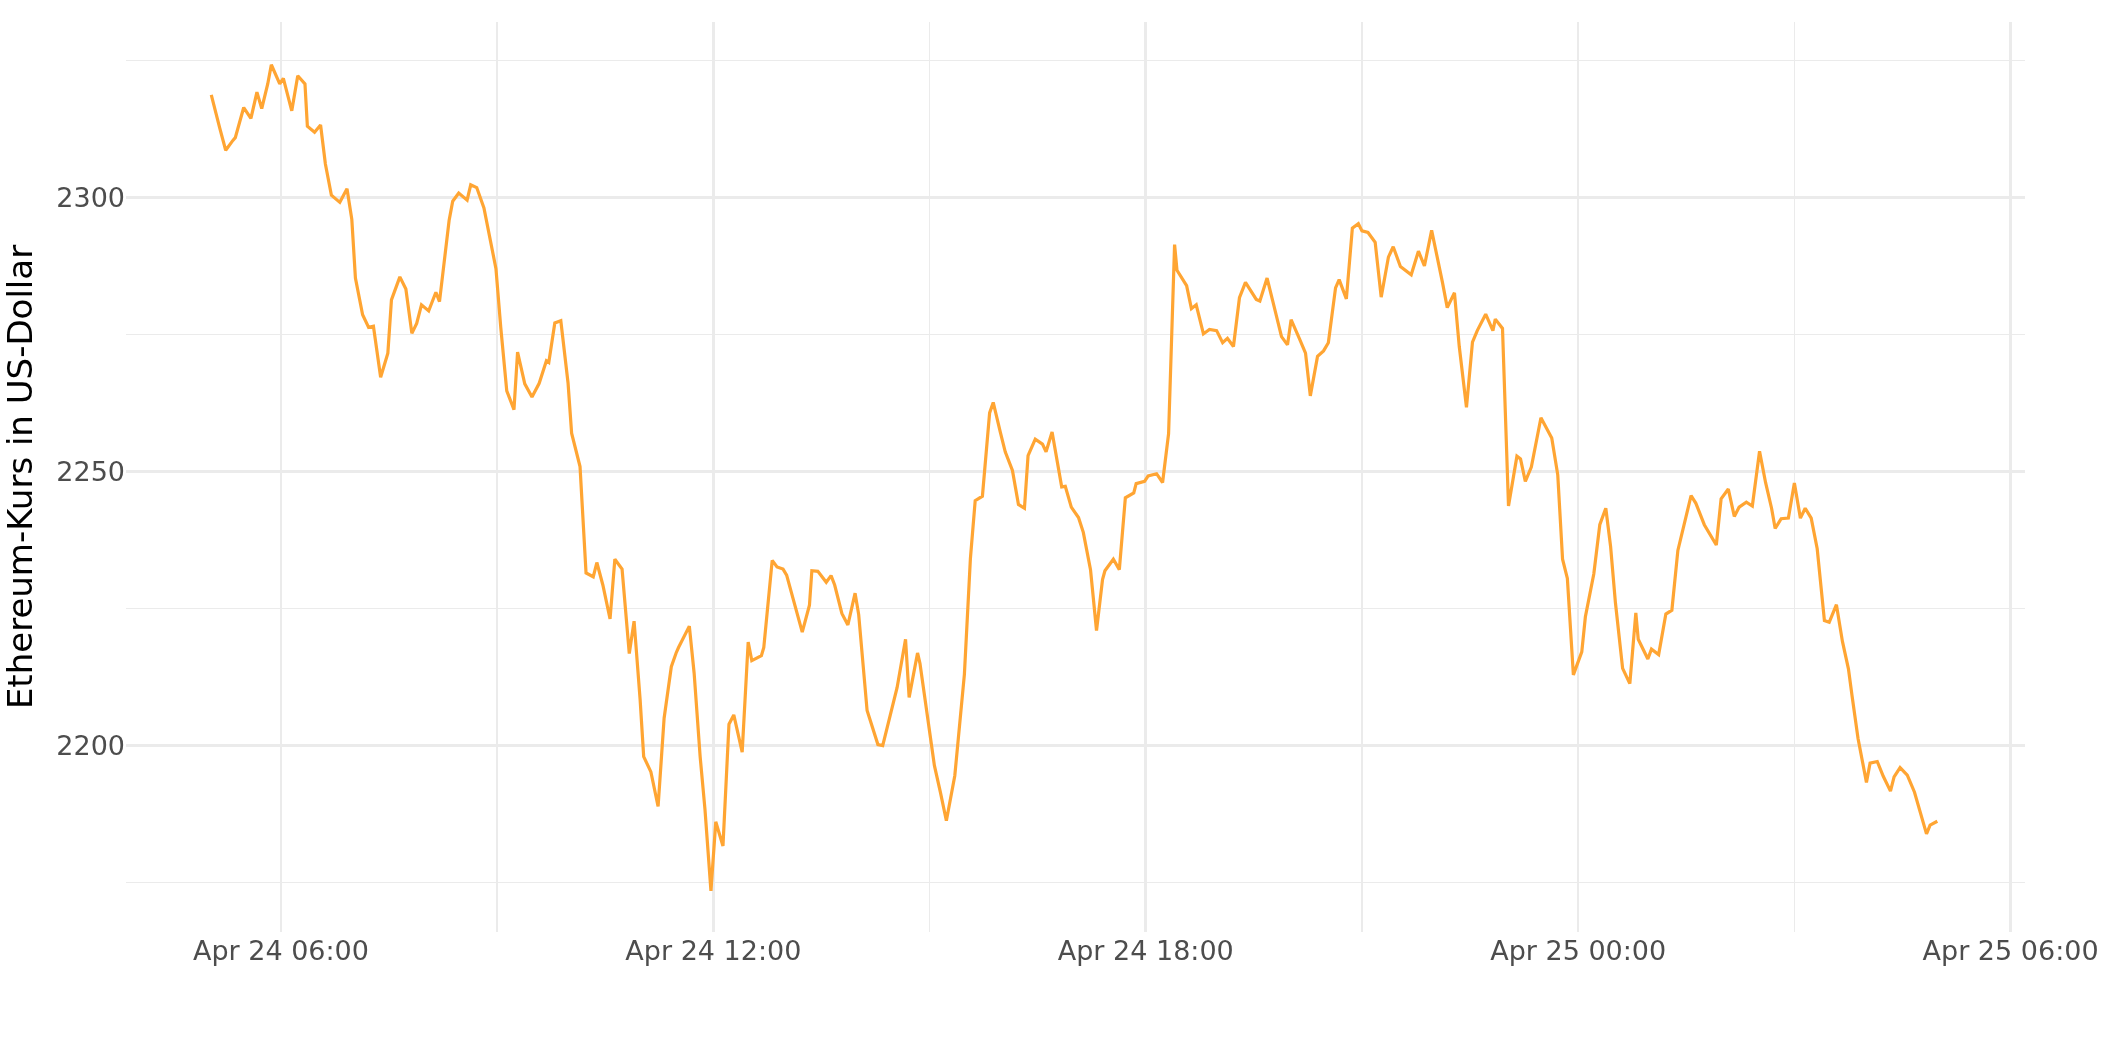 The width and height of the screenshot is (2125, 1062). Describe the element at coordinates (1145, 950) in the screenshot. I see `x-tick-label: Apr 24 18:00` at that location.